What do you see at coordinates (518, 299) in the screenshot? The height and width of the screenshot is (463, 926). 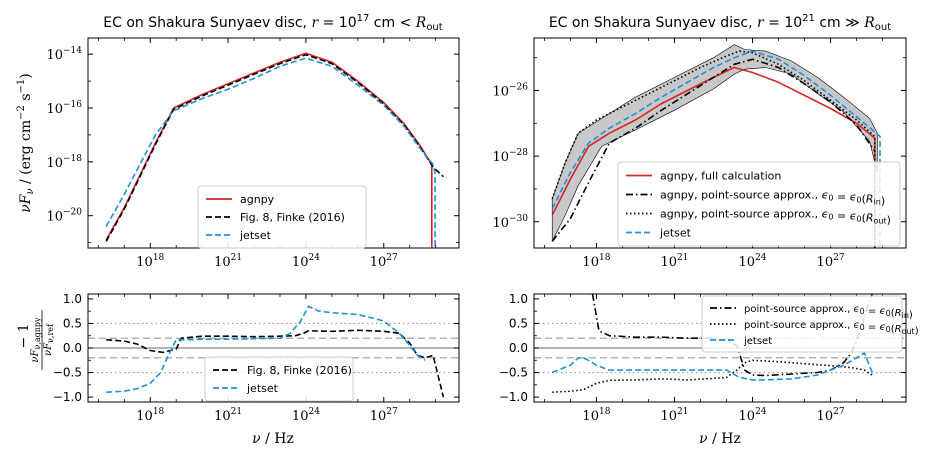 I see `bottom-right-ytick-label: 1.0` at bounding box center [518, 299].